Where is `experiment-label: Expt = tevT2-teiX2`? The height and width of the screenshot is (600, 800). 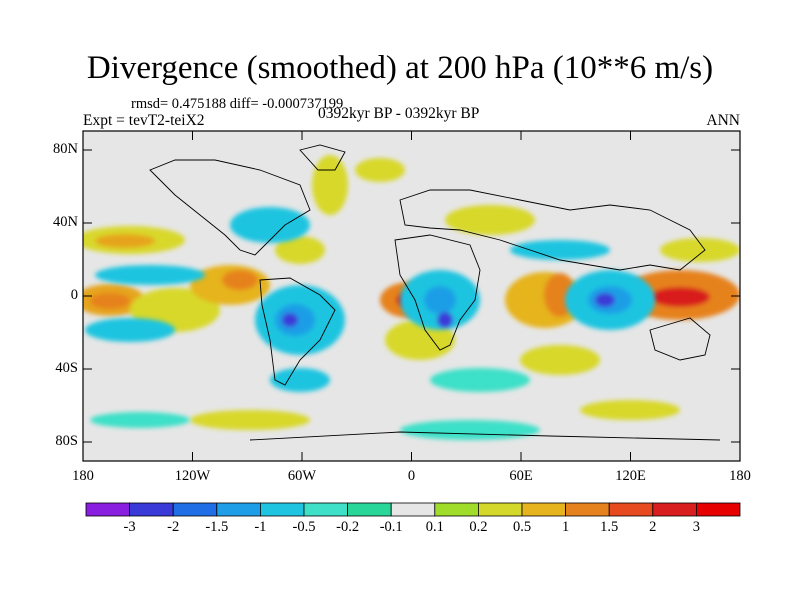 experiment-label: Expt = tevT2-teiX2 is located at coordinates (144, 120).